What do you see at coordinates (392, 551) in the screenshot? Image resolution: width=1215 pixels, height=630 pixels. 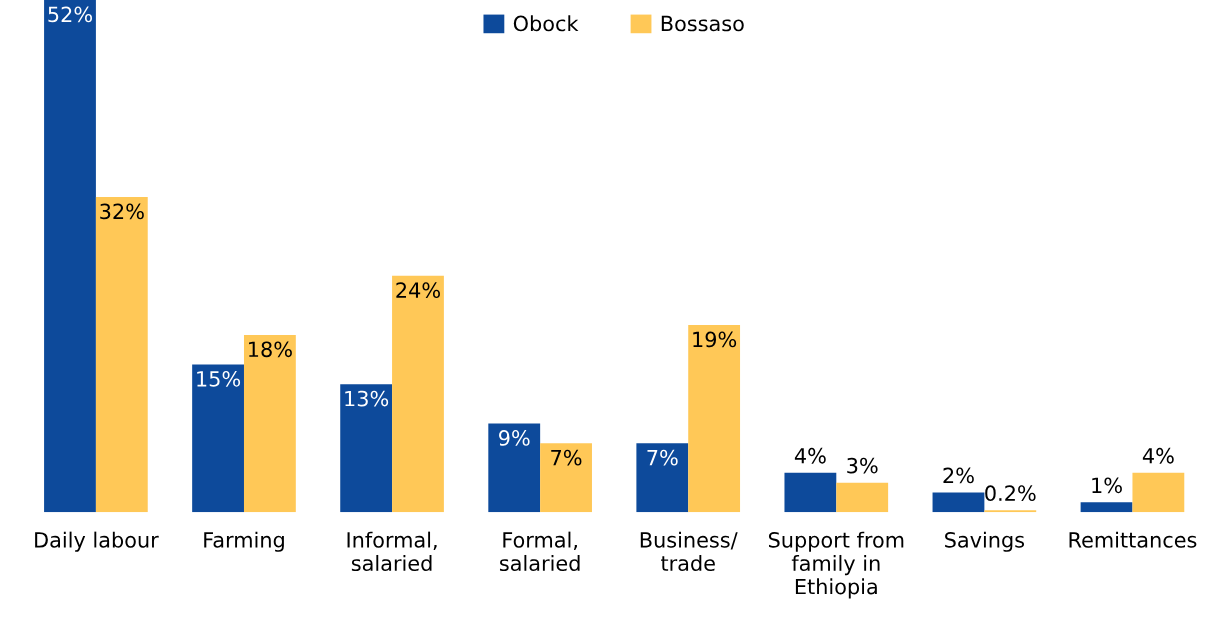 I see `x-tick-label: Informal, salaried` at bounding box center [392, 551].